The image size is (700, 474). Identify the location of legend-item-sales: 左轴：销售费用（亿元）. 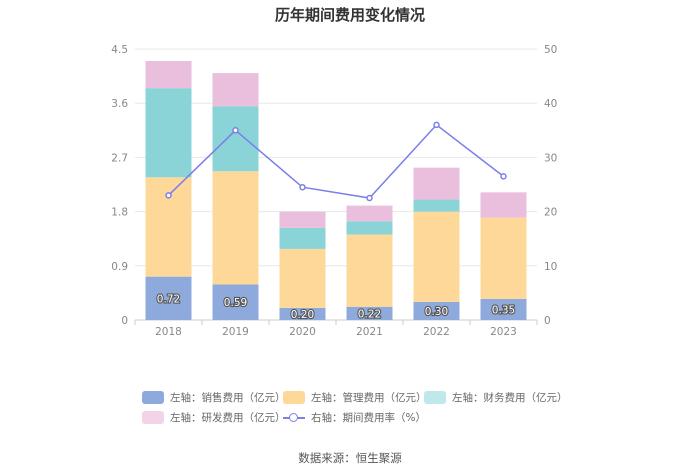
(214, 397).